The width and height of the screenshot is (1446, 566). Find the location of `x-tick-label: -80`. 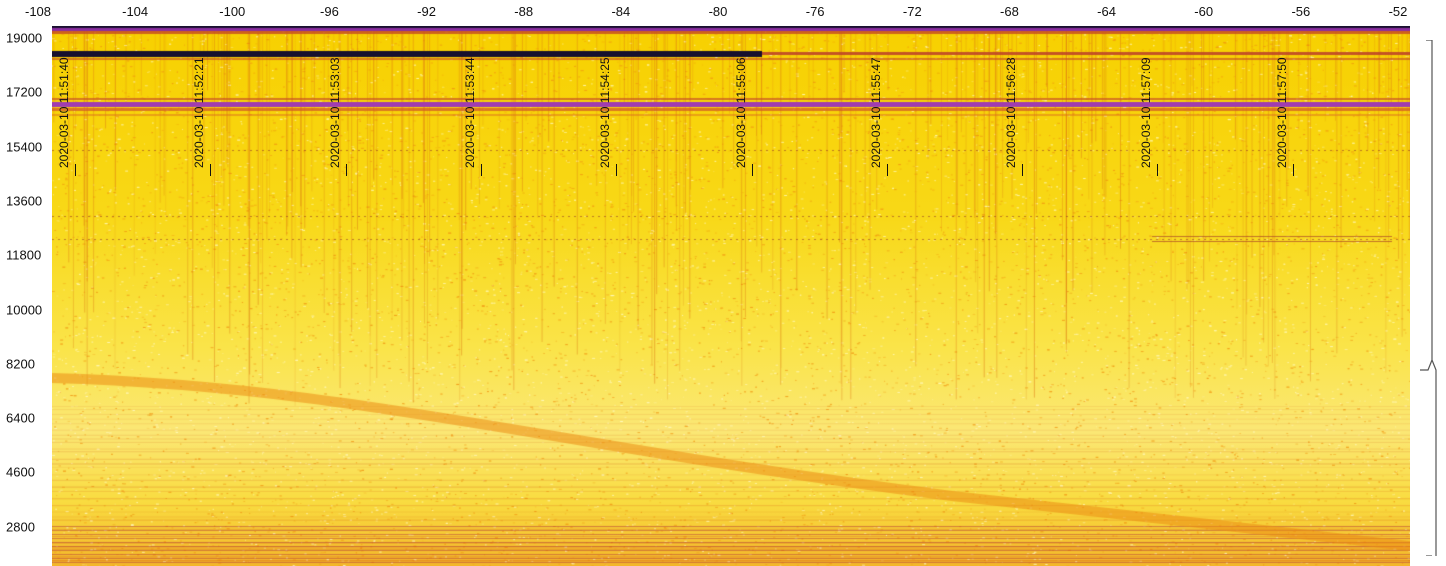

x-tick-label: -80 is located at coordinates (718, 11).